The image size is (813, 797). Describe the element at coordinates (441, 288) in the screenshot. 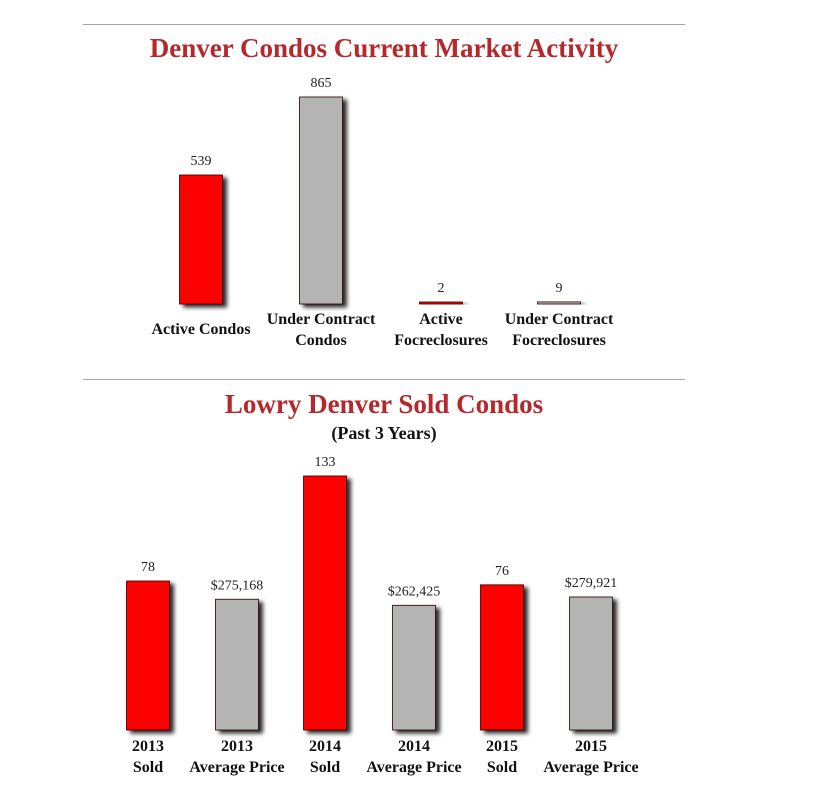

I see `value-label-1-2: 2` at that location.